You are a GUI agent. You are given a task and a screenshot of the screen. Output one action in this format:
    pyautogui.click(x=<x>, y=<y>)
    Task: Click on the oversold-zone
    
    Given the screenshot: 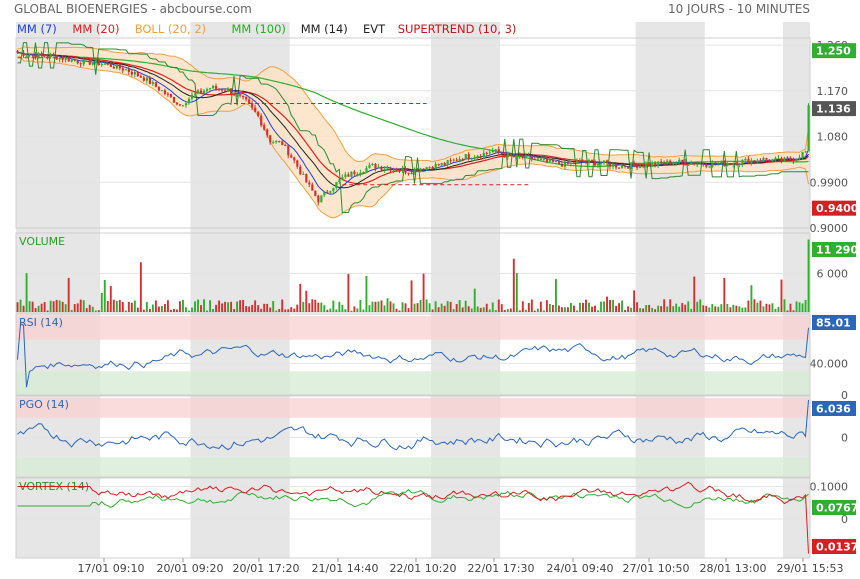 What is the action you would take?
    pyautogui.click(x=413, y=467)
    